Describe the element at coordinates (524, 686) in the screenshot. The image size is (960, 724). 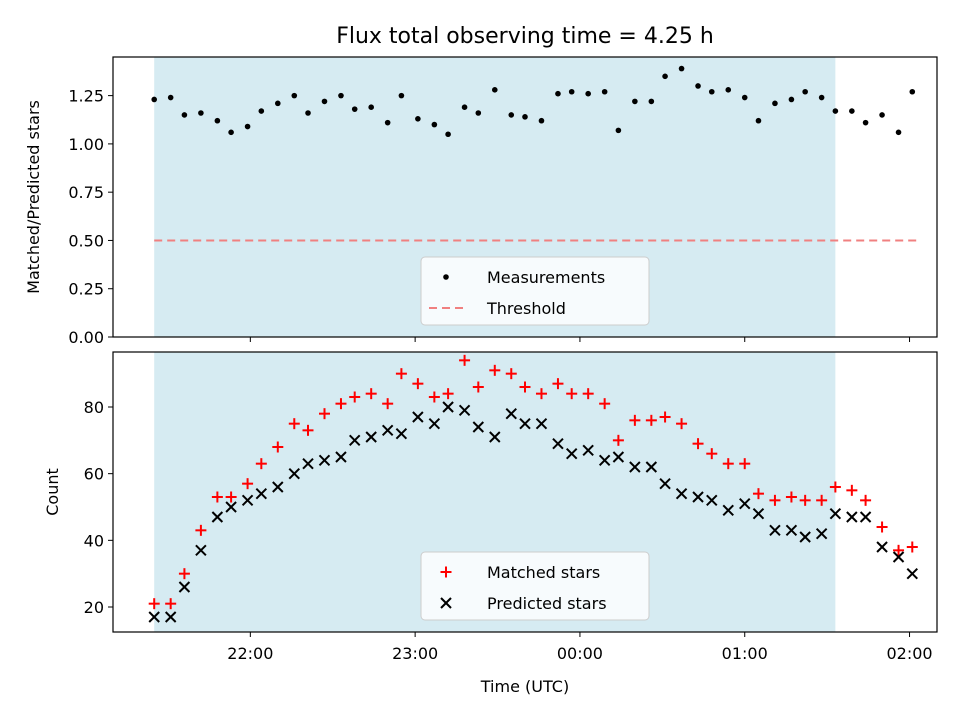
I see `x-axis-label: Time (UTC)` at that location.